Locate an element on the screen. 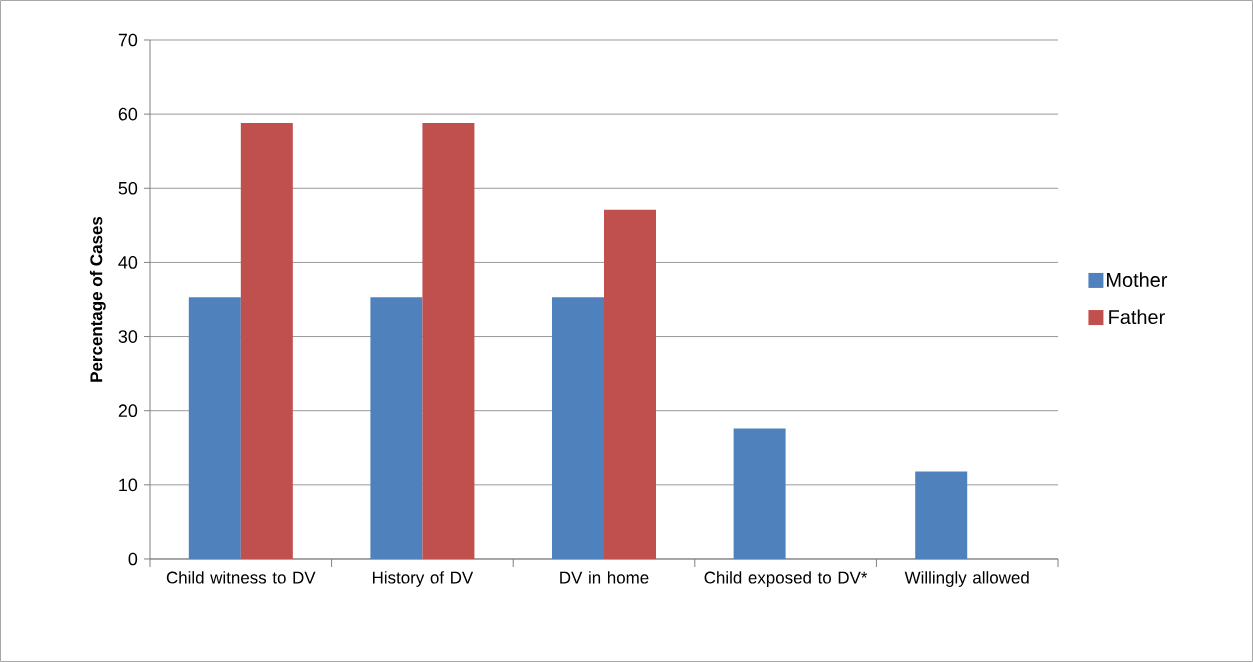 The image size is (1253, 662). y-tick-label: 60 is located at coordinates (128, 114).